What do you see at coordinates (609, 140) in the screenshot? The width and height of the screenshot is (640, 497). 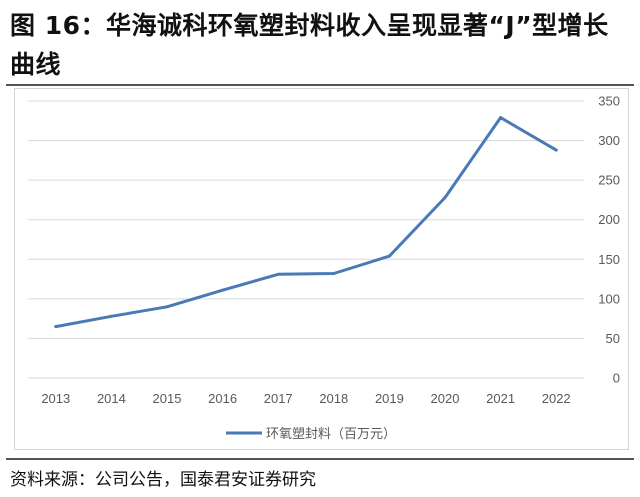 I see `y-tick-label: 300` at bounding box center [609, 140].